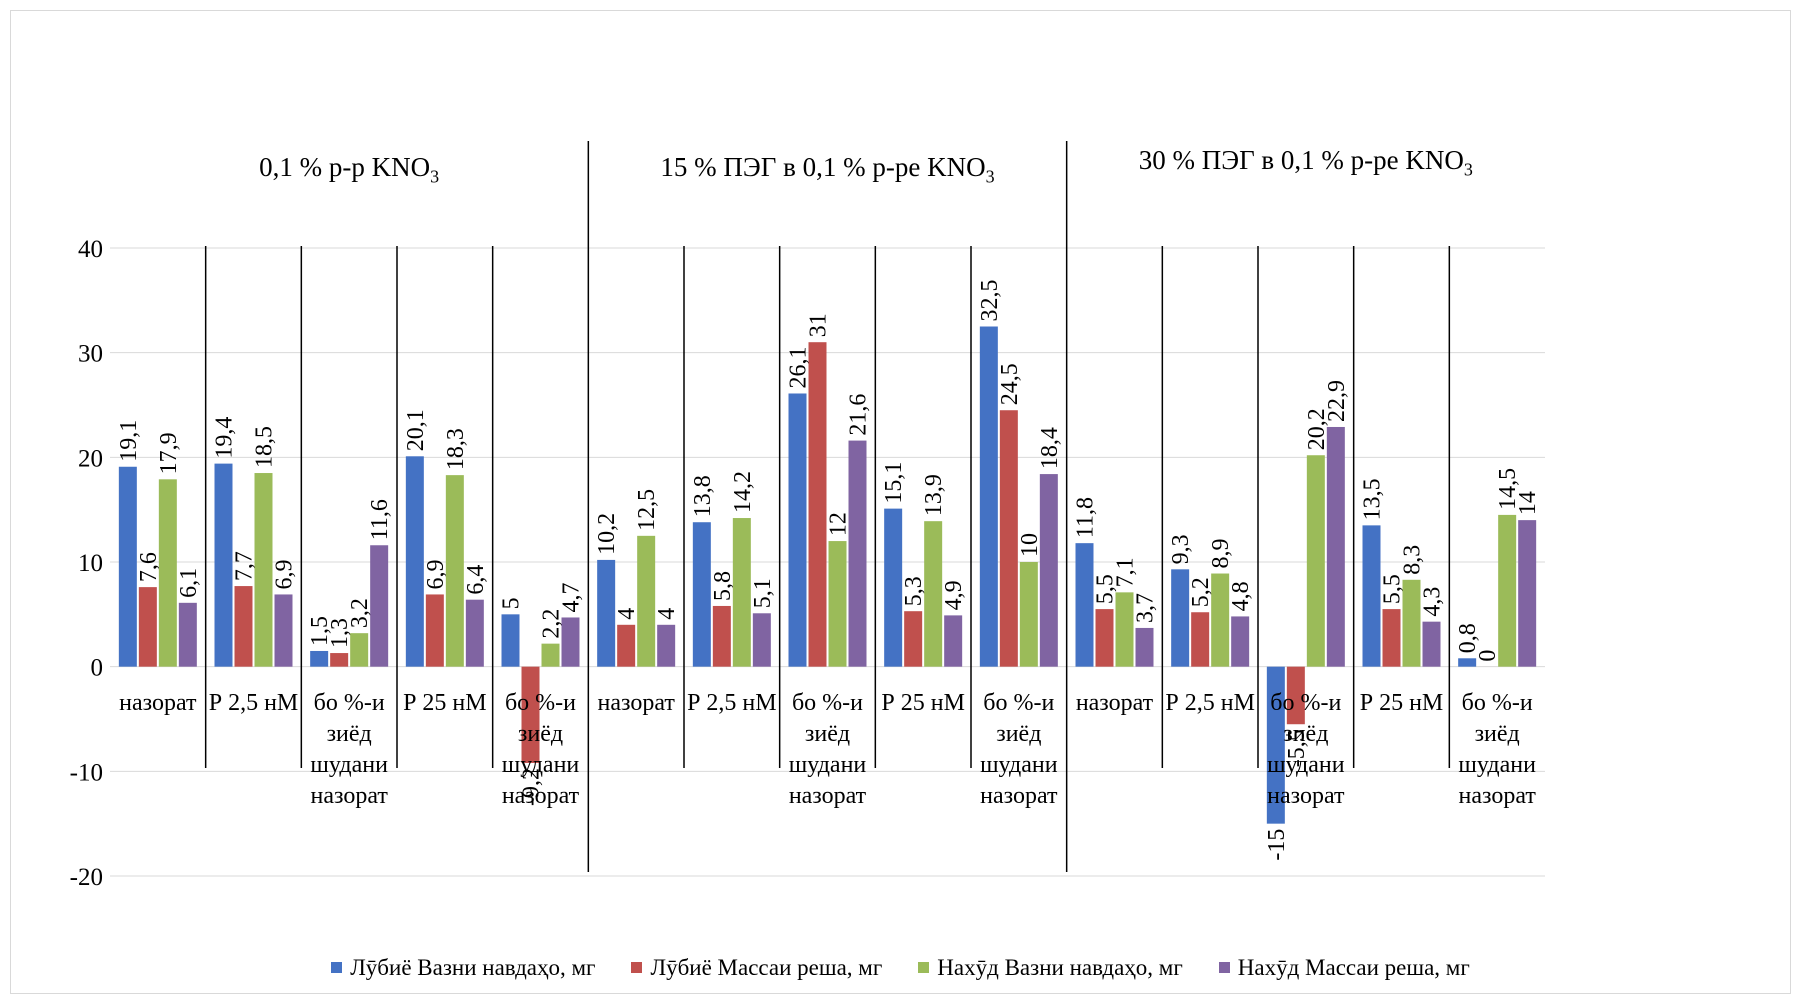 The width and height of the screenshot is (1801, 1004). What do you see at coordinates (1317, 429) in the screenshot?
I see `data-label: 20,2` at bounding box center [1317, 429].